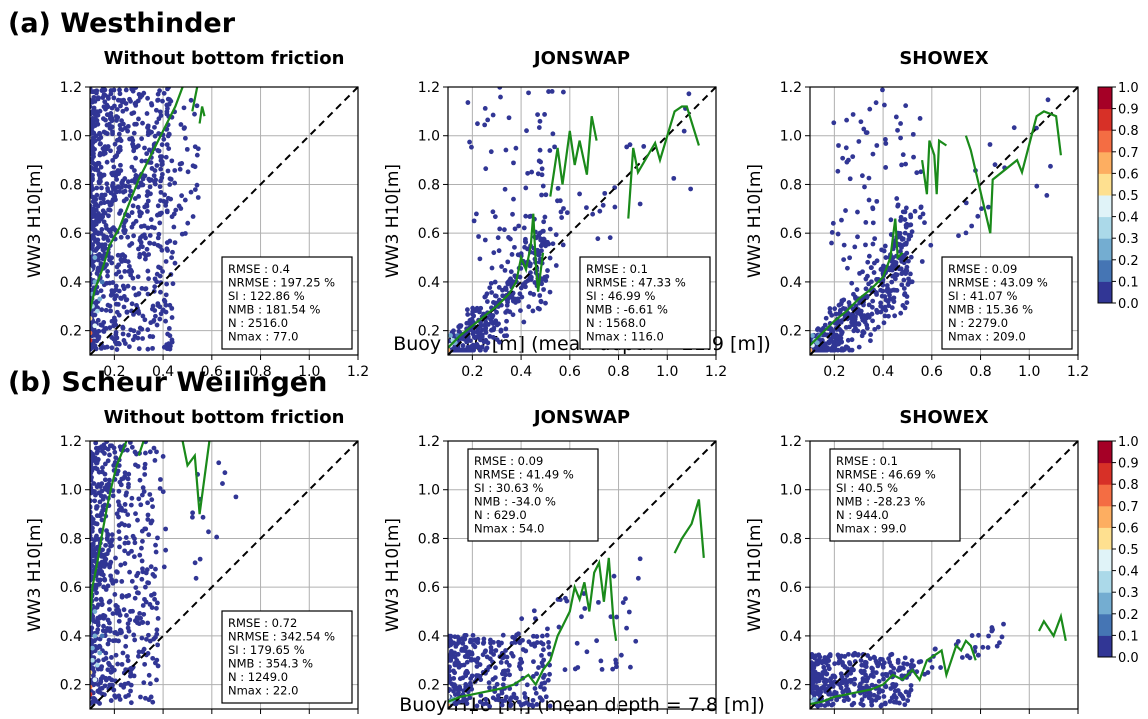 This screenshot has height=719, width=1148. What do you see at coordinates (1128, 88) in the screenshot?
I see `colorbar-tick-label: 1.0` at bounding box center [1128, 88].